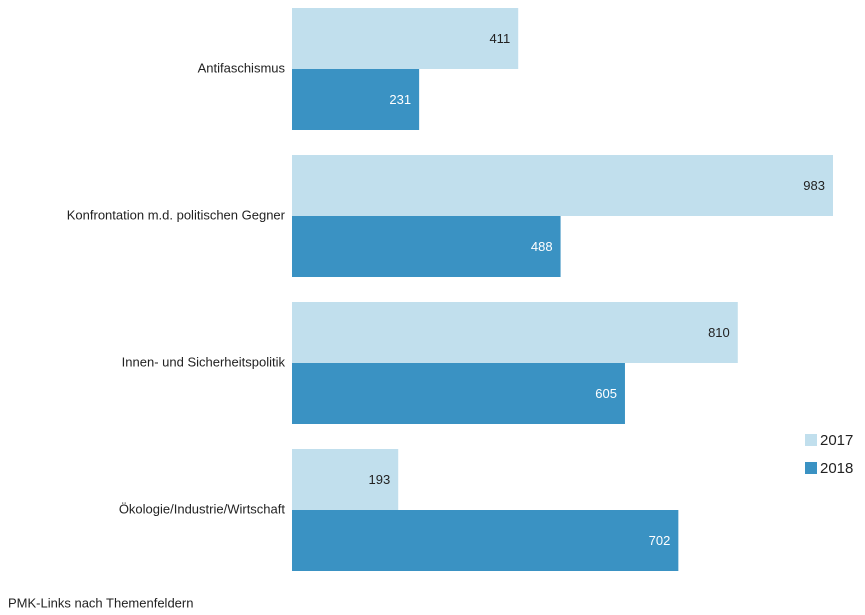 The image size is (865, 615). What do you see at coordinates (176, 214) in the screenshot?
I see `category-label: Konfrontation m.d. politischen Gegner` at bounding box center [176, 214].